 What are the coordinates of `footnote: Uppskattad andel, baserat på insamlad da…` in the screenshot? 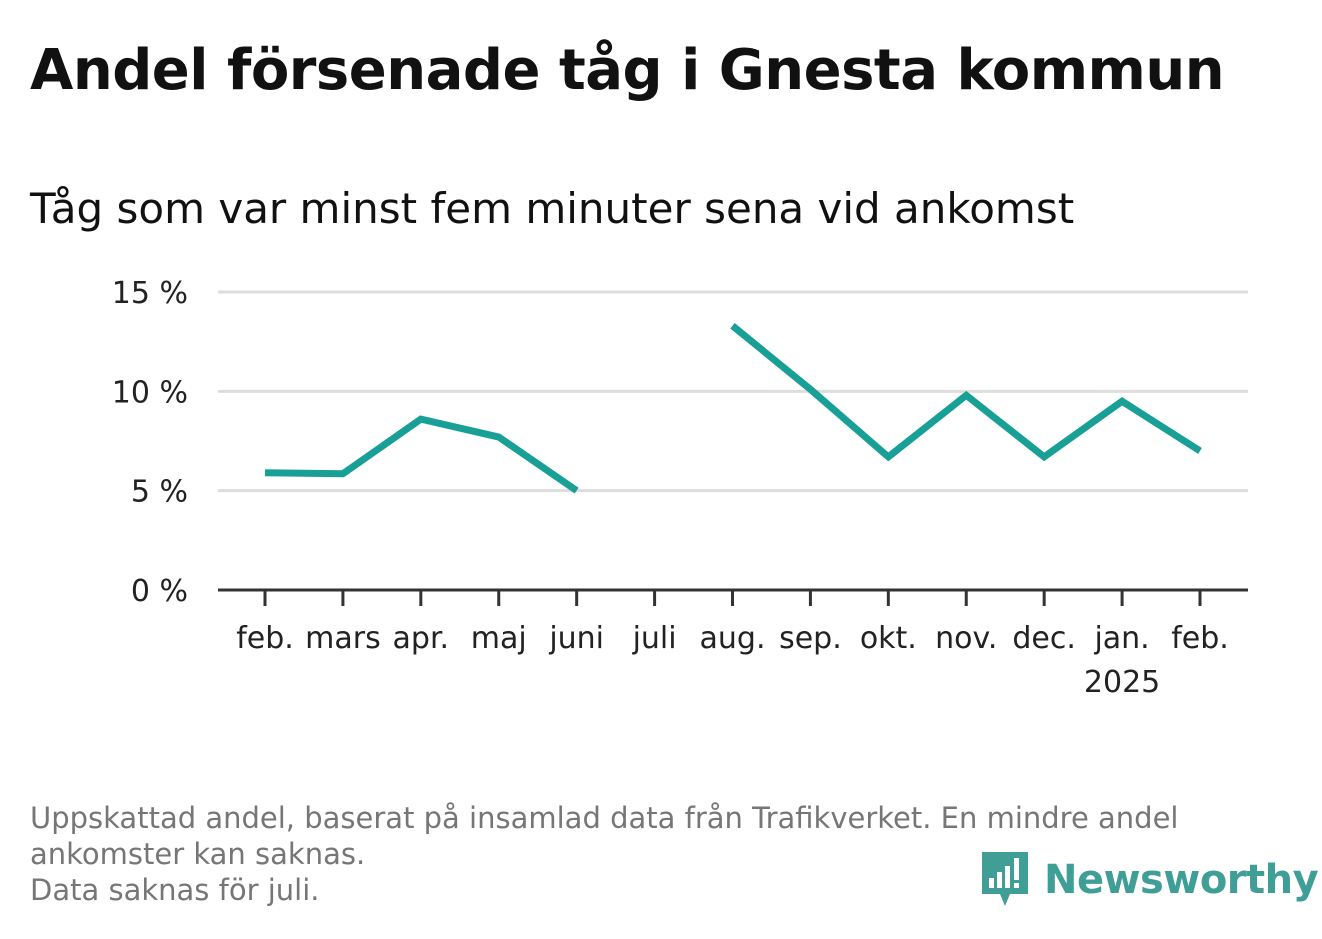 It's located at (655, 854).